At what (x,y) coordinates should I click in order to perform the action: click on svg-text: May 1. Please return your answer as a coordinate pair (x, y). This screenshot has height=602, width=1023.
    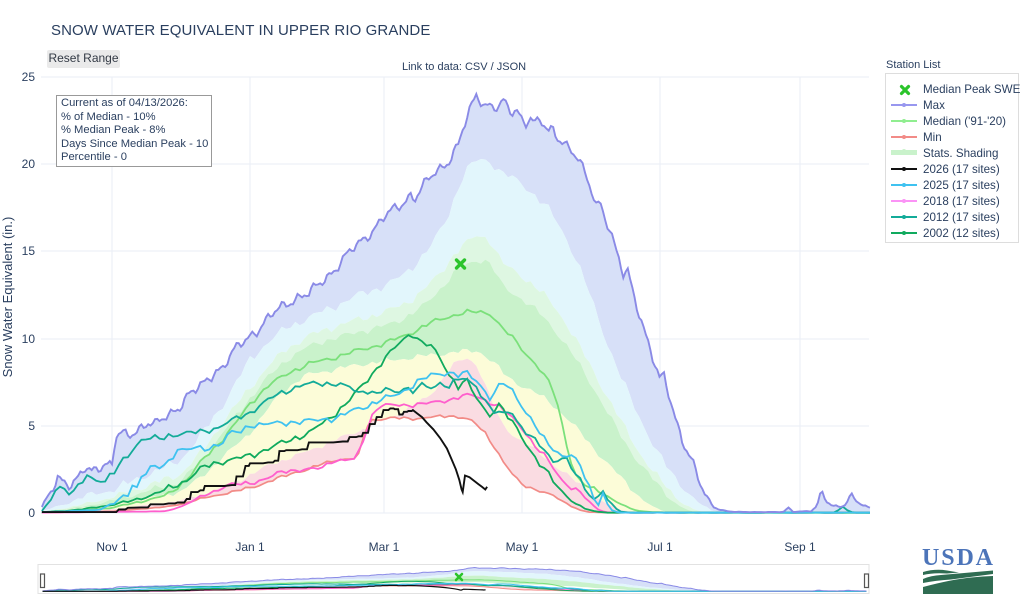
    Looking at the image, I should click on (522, 547).